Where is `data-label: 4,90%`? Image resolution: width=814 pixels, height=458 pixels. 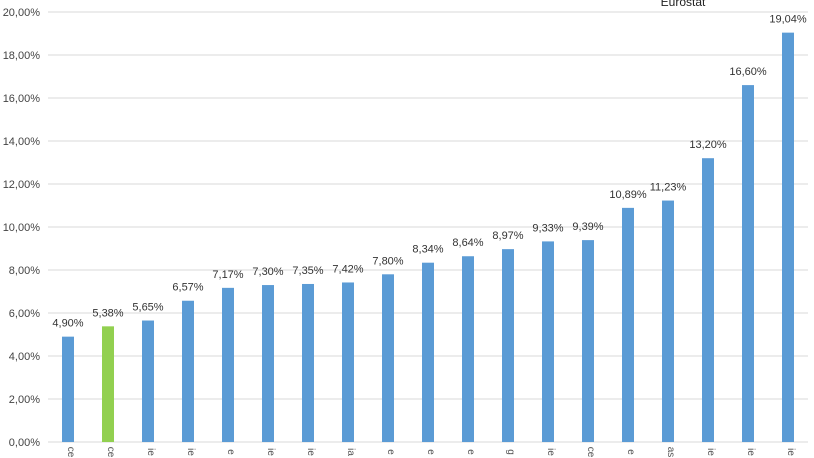
data-label: 4,90% is located at coordinates (67, 324).